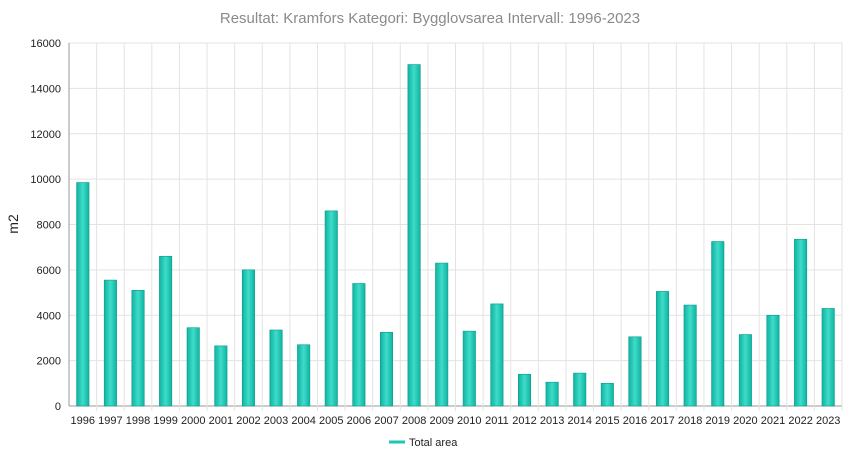 The height and width of the screenshot is (475, 858). Describe the element at coordinates (718, 324) in the screenshot. I see `bar-2019` at that location.